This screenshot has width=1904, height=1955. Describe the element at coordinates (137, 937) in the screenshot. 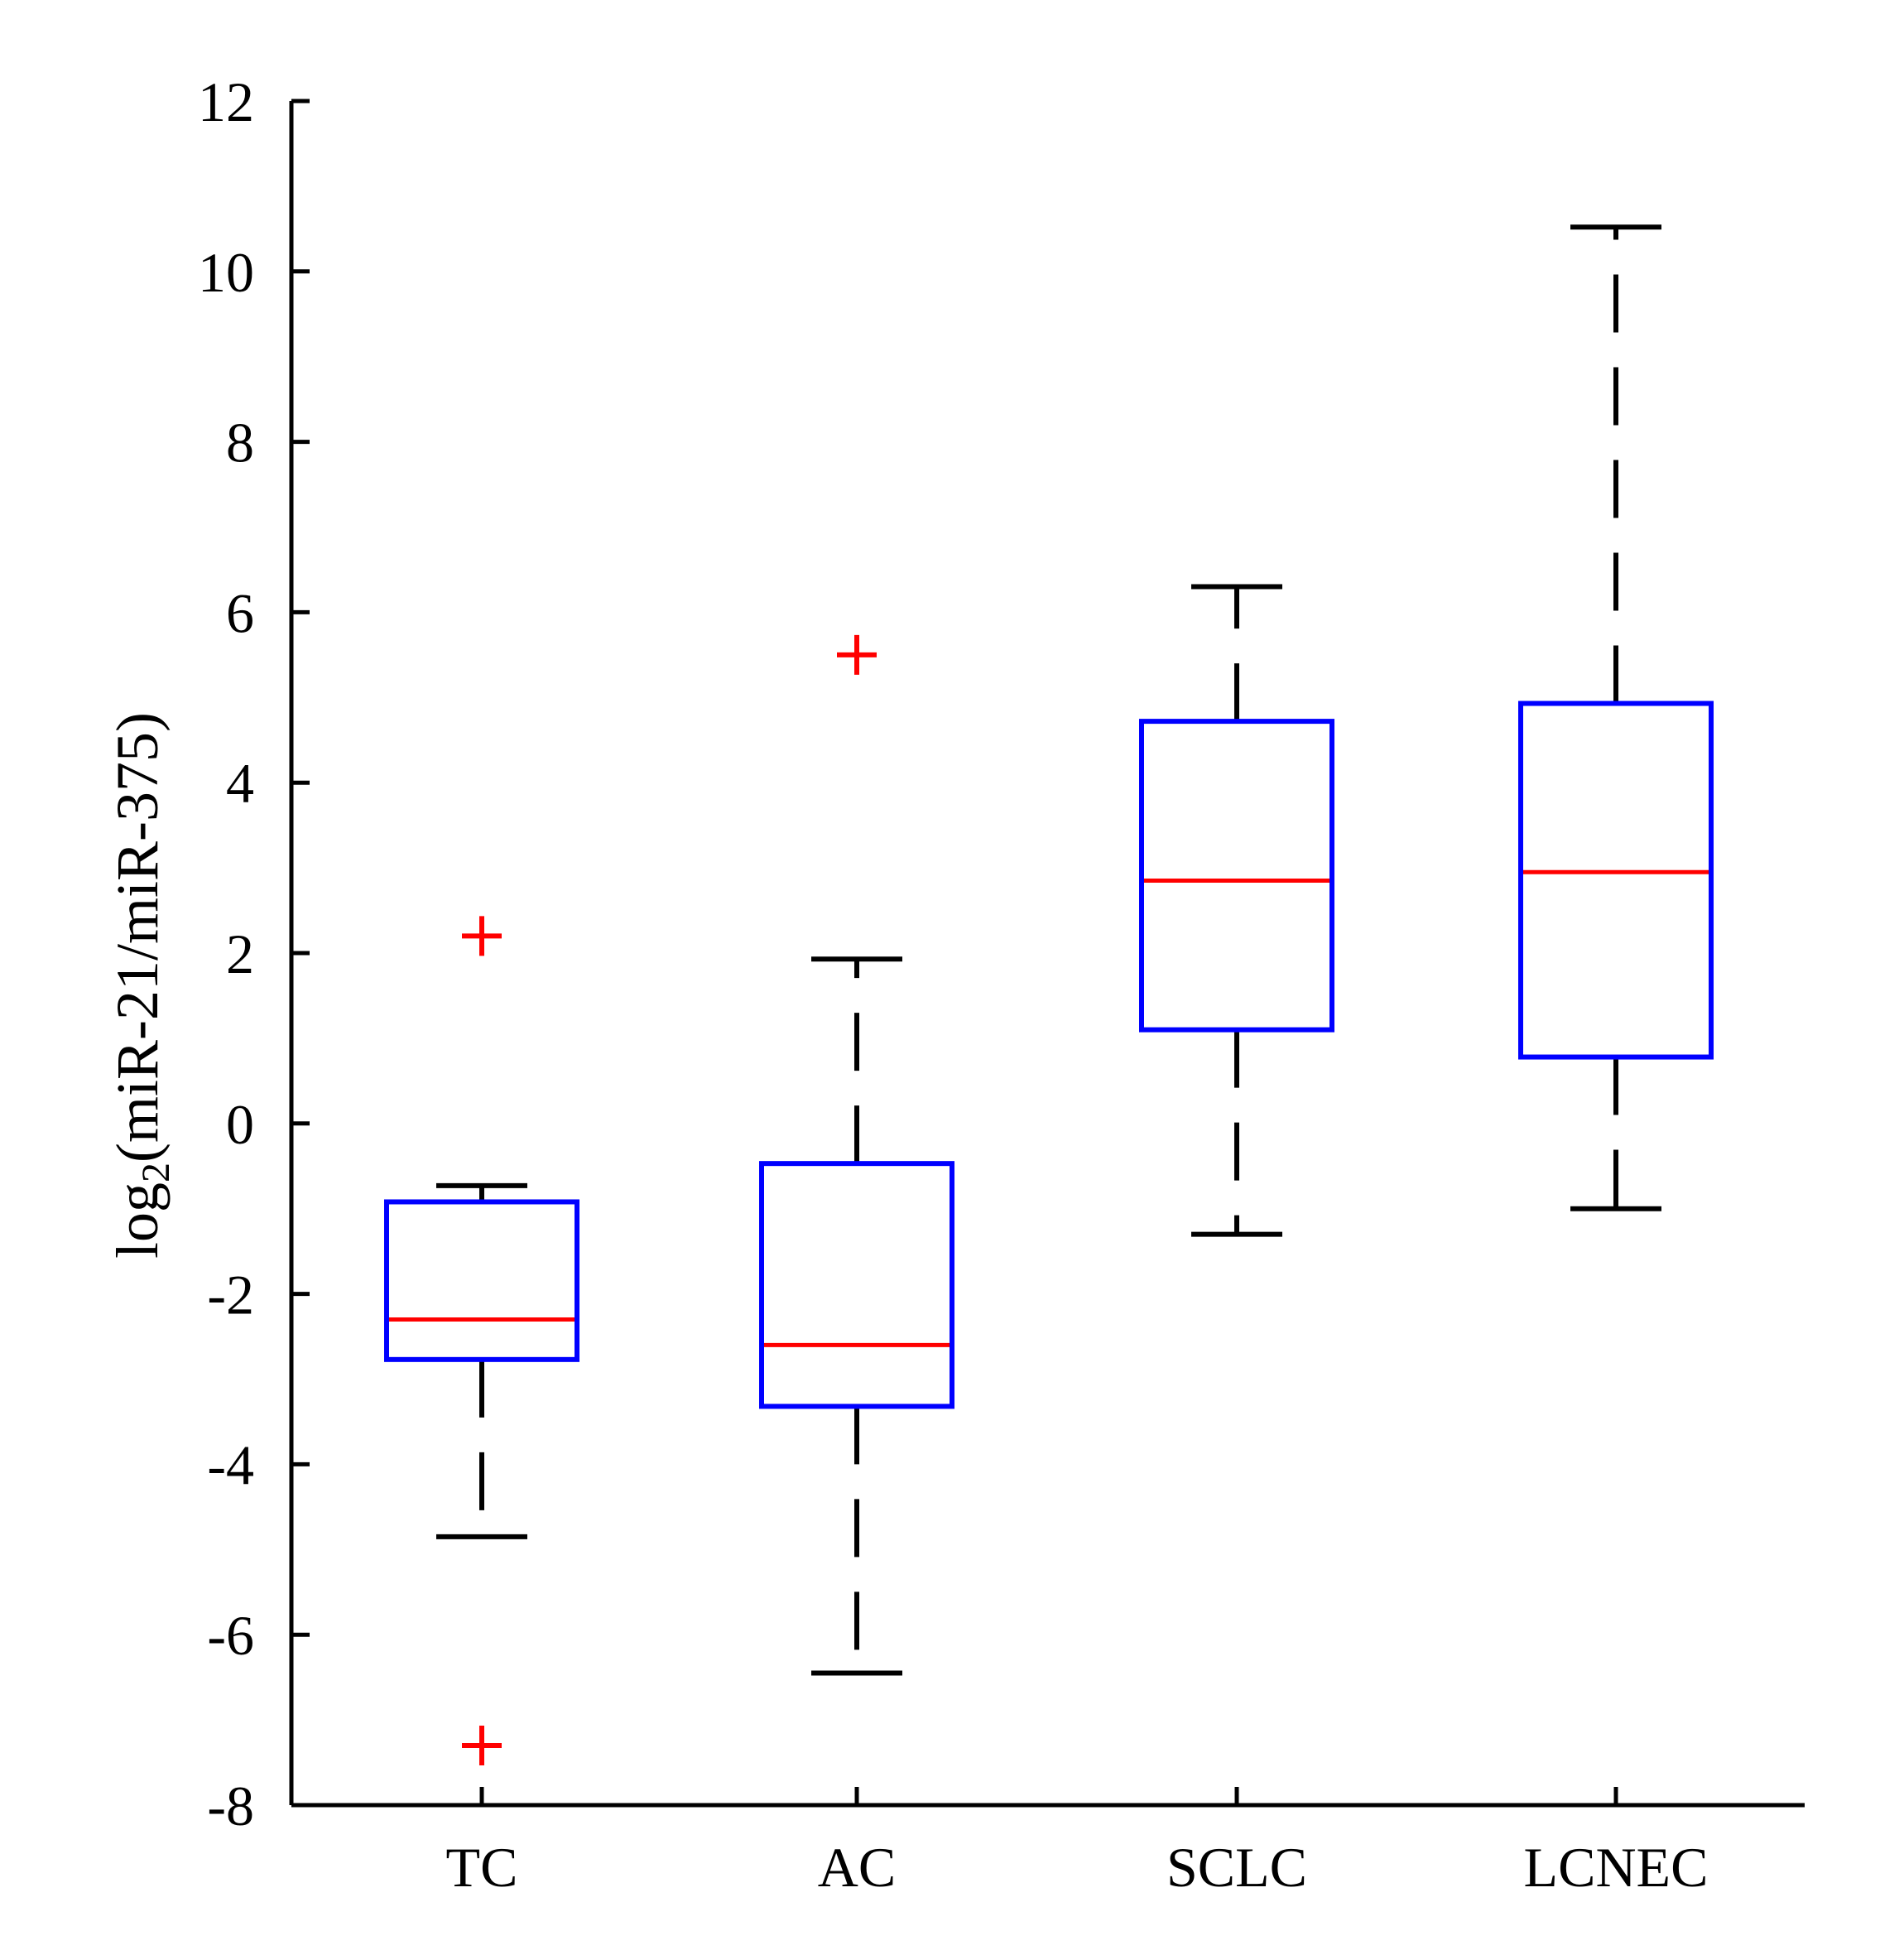

I see `y-axis-label-suffix: (miR-21/miR-375)` at that location.